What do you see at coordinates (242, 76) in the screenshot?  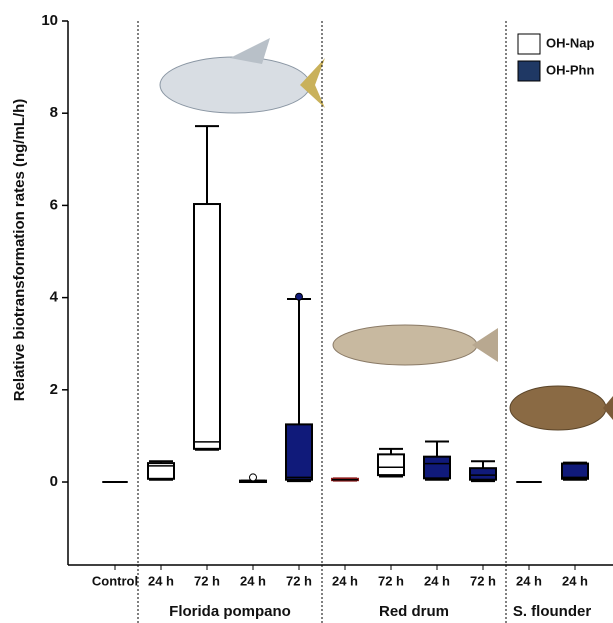 I see `fish-pompano` at bounding box center [242, 76].